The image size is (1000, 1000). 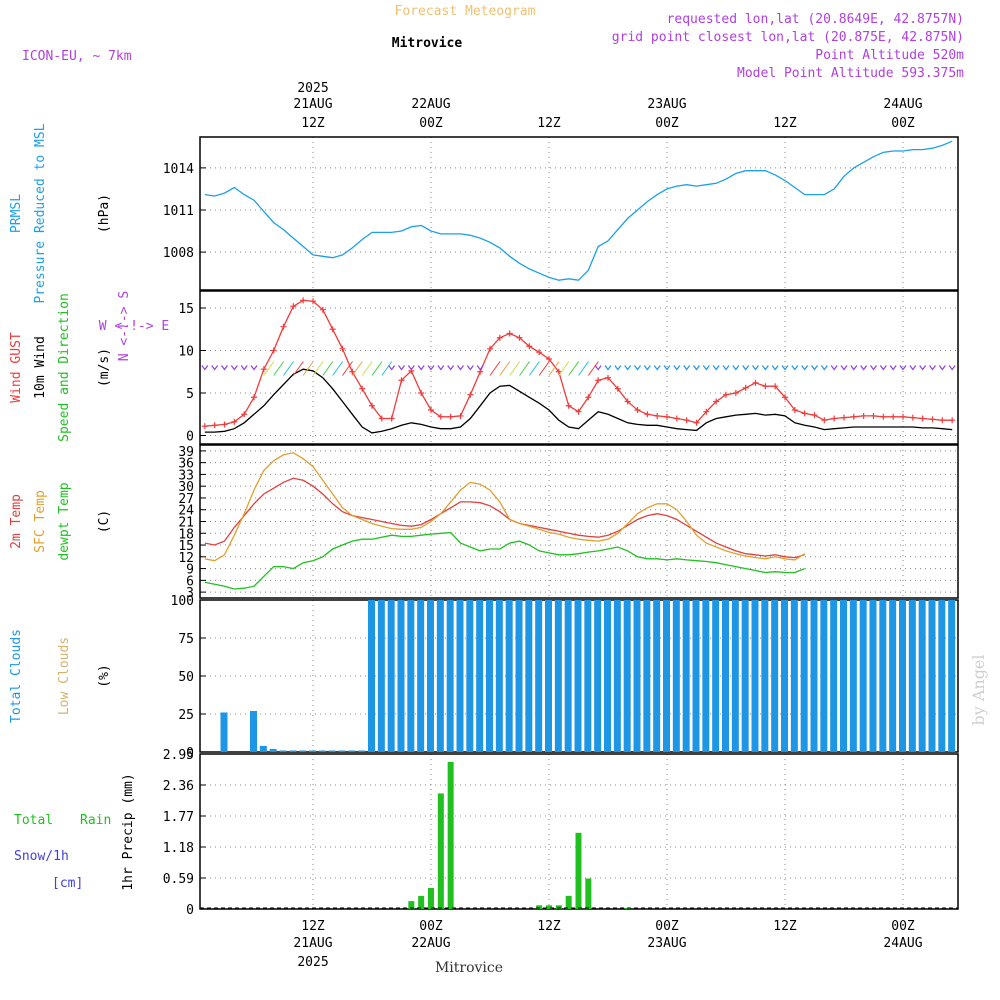 I want to click on precip-label-unit: [cm], so click(x=67, y=883).